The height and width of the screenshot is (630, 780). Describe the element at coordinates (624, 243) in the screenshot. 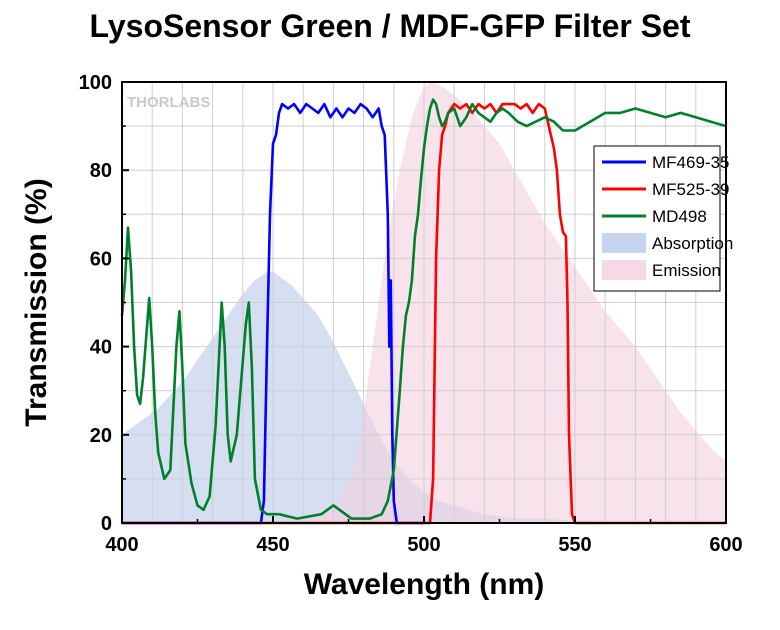

I see `legend-swatch-absorption` at that location.